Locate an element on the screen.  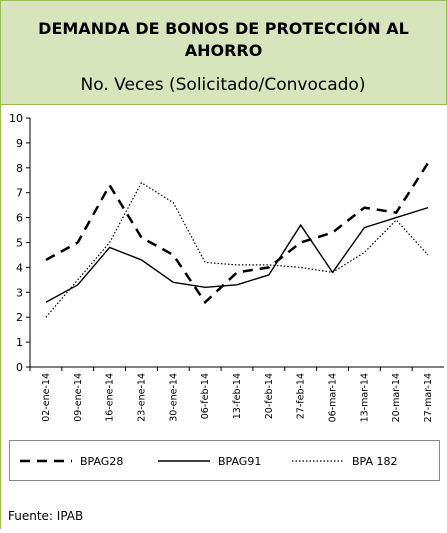
legend-box is located at coordinates (224, 460).